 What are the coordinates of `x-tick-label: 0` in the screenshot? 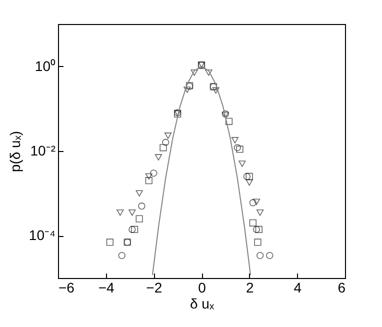 It's located at (202, 288).